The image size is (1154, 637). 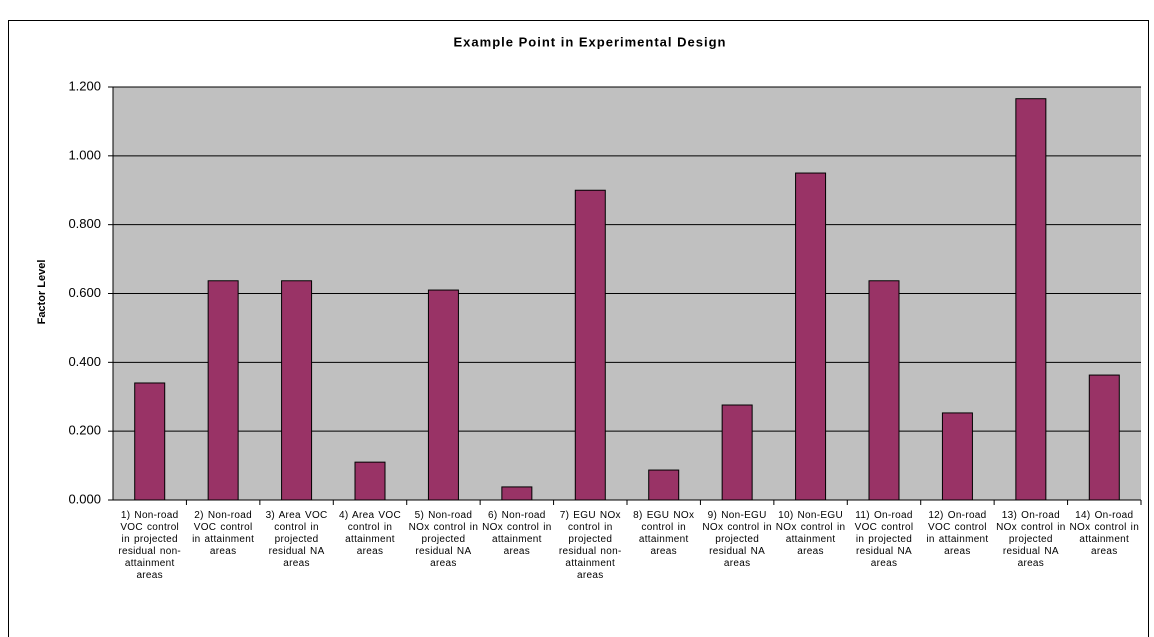 I want to click on x-tick-label: 8) EGU NOx control in attainment areas, so click(x=664, y=533).